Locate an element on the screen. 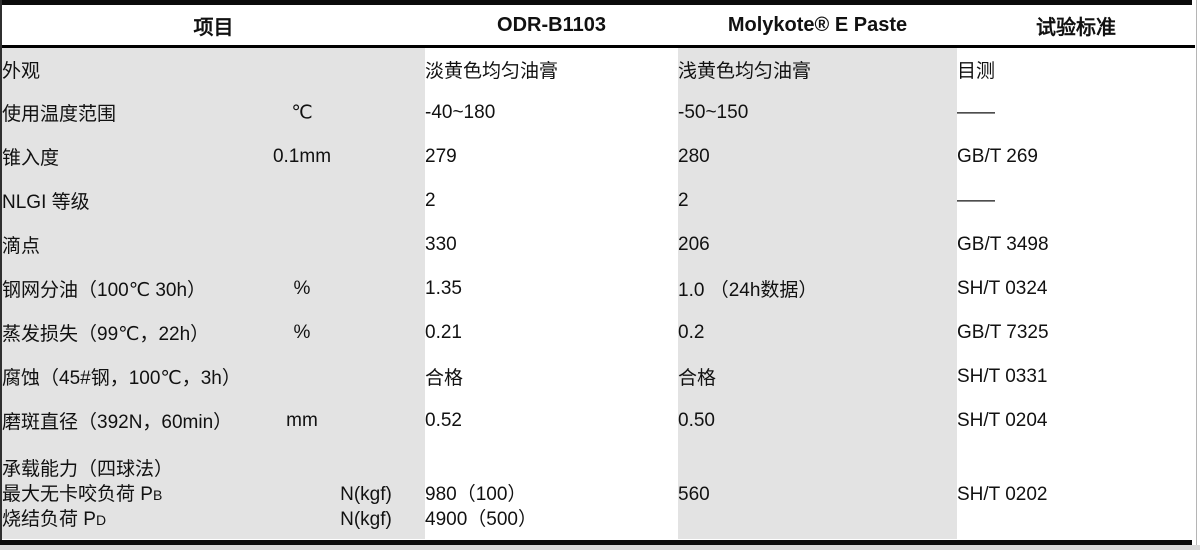 Image resolution: width=1200 pixels, height=550 pixels. standard-value: SH/T 0324 is located at coordinates (1076, 288).